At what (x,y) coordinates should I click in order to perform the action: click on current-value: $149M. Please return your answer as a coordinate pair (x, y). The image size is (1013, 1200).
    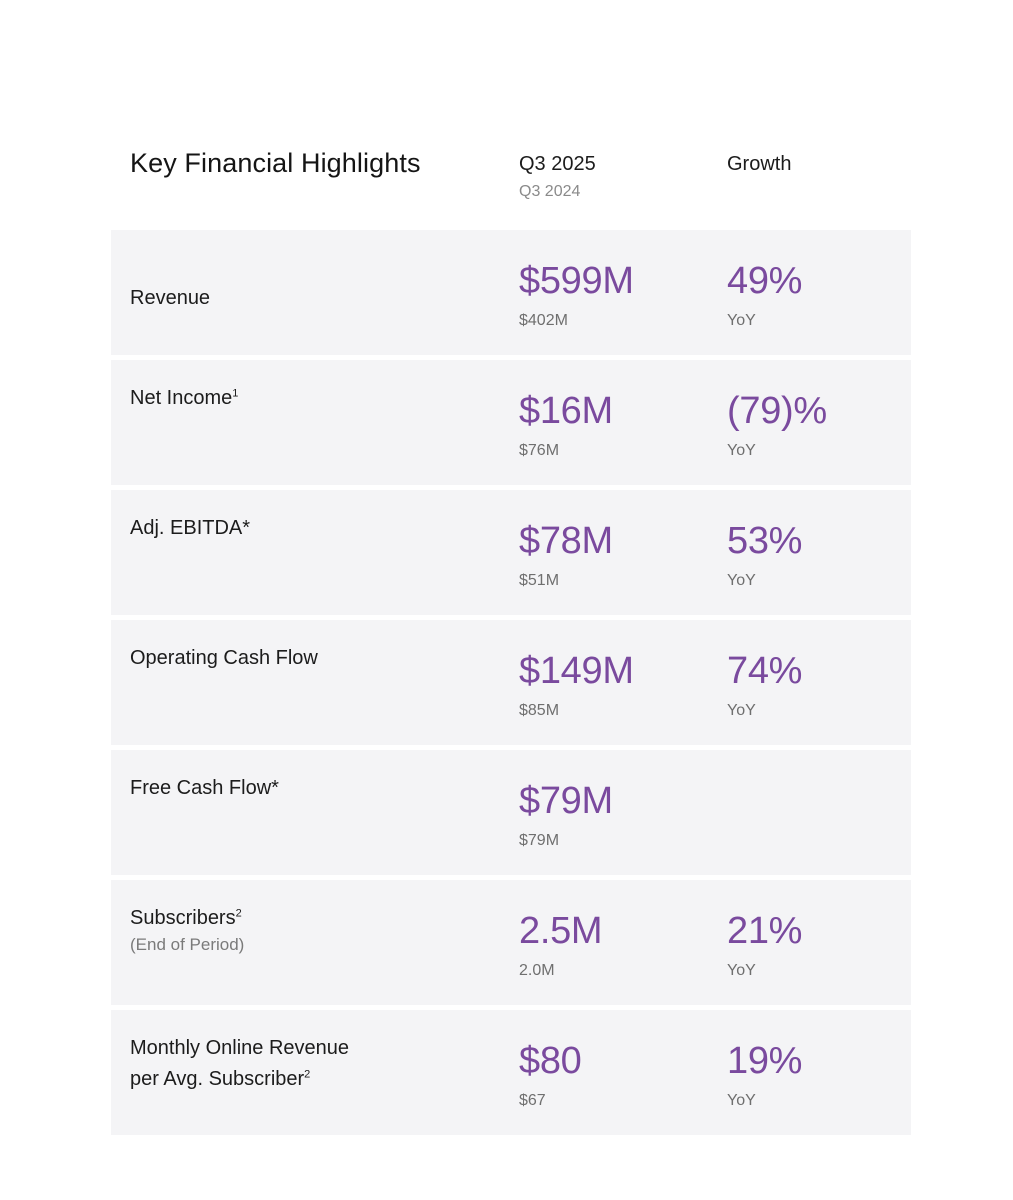
    Looking at the image, I should click on (576, 671).